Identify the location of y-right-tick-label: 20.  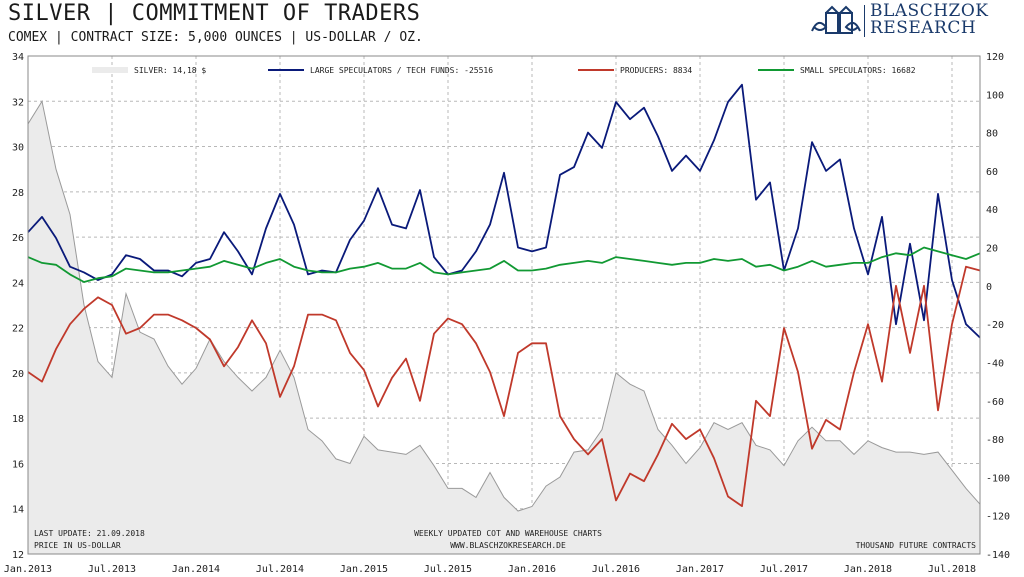
(992, 249).